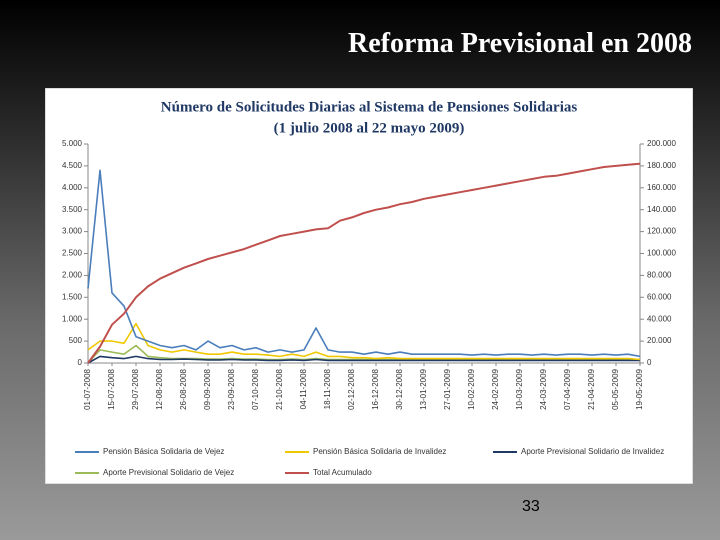 The width and height of the screenshot is (720, 540). I want to click on slide-title: Reforma Previsional en 2008, so click(520, 43).